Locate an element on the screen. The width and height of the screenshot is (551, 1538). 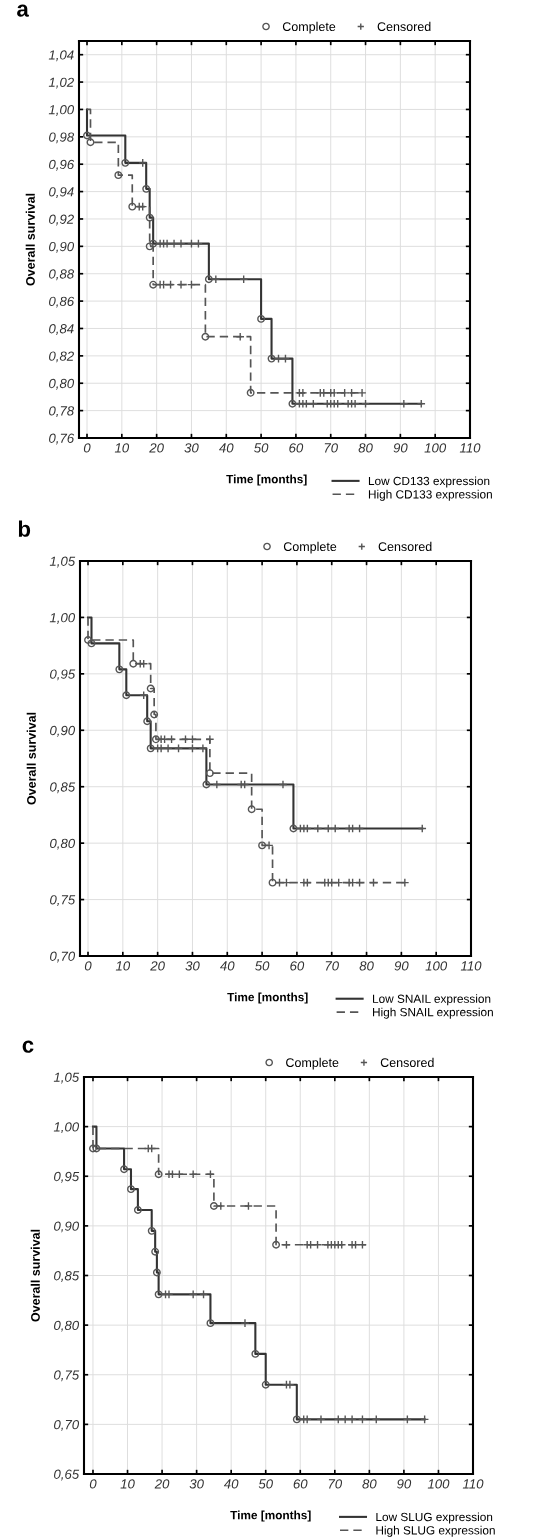
y-tick-label: 0,96 is located at coordinates (62, 165).